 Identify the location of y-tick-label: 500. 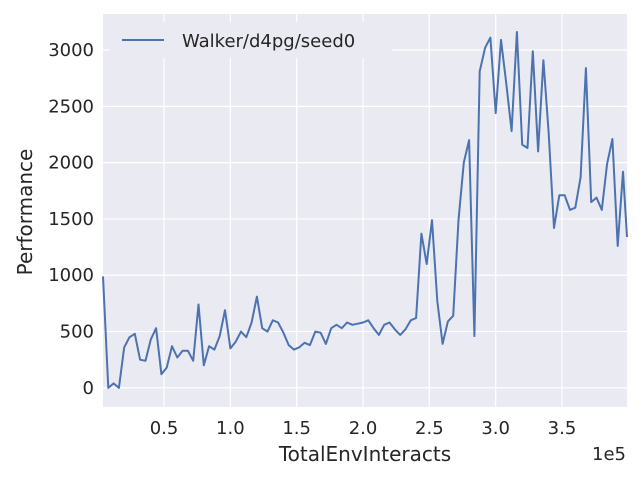
(77, 332).